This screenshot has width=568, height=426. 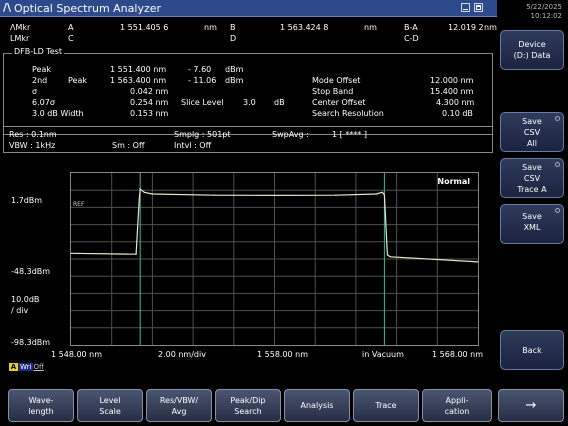 What do you see at coordinates (532, 44) in the screenshot?
I see `softkey-line: Device` at bounding box center [532, 44].